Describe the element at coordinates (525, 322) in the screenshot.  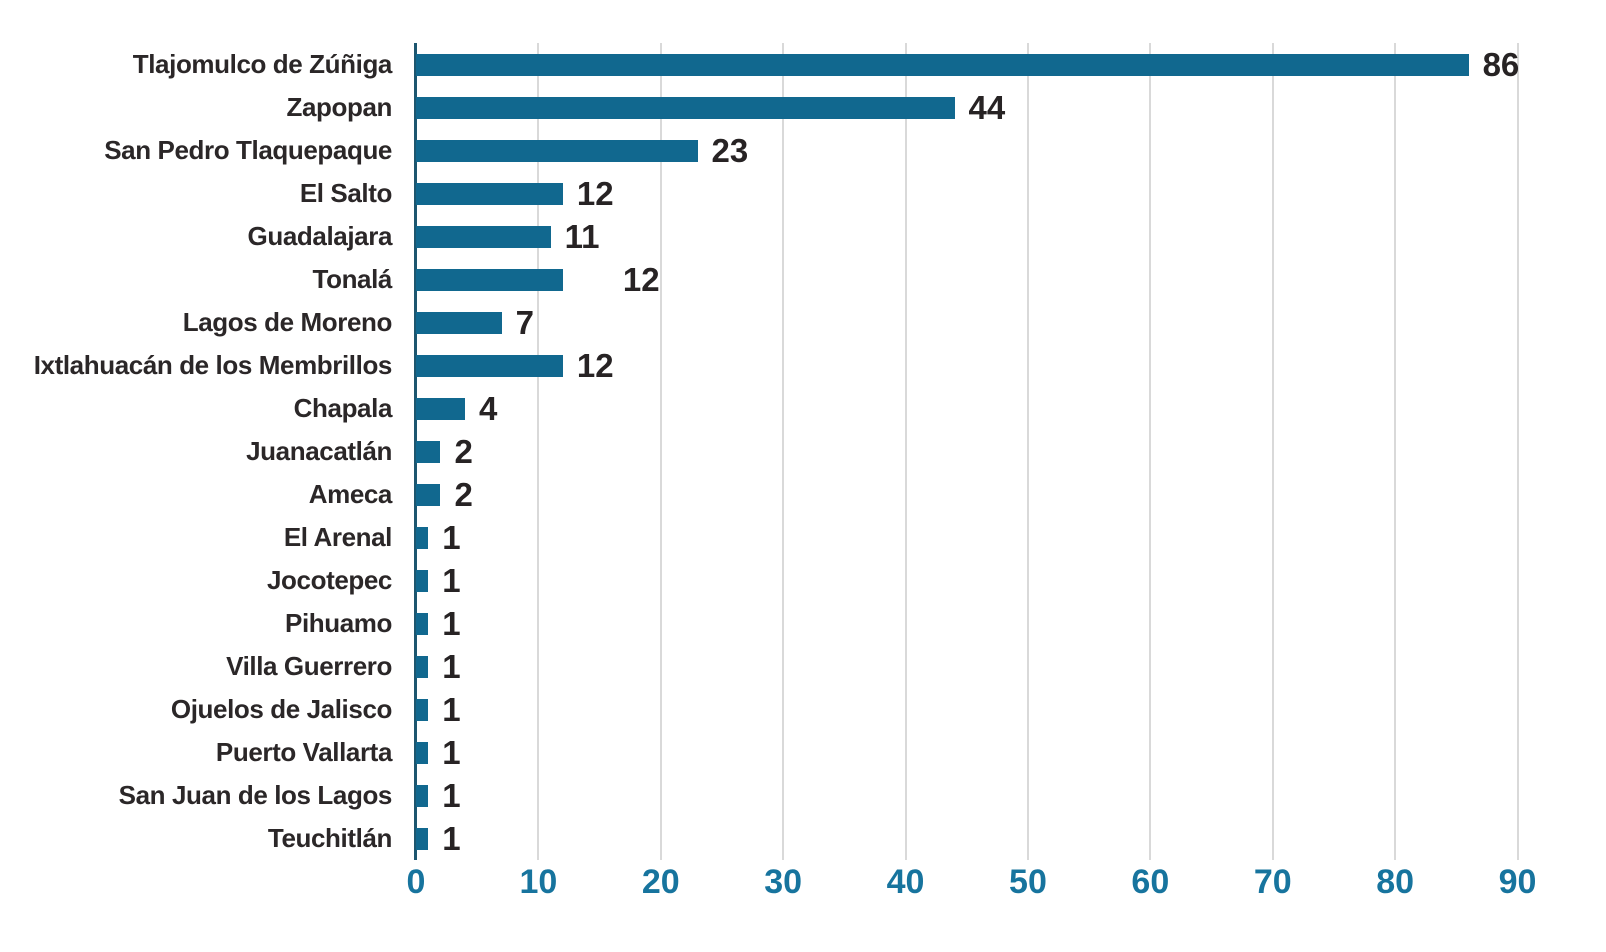
I see `value-label: 7` at that location.